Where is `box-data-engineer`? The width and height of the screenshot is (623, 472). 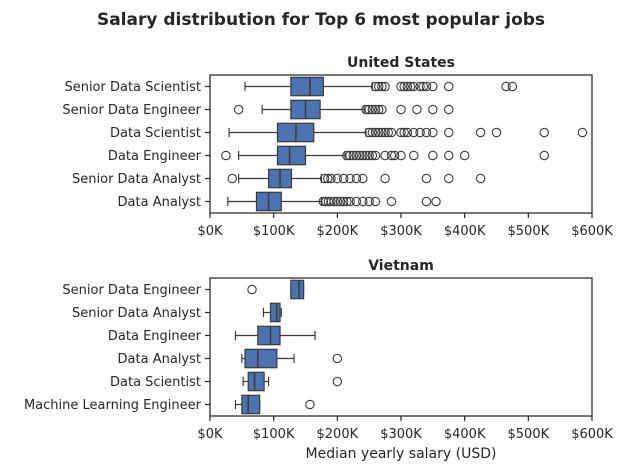 box-data-engineer is located at coordinates (275, 335).